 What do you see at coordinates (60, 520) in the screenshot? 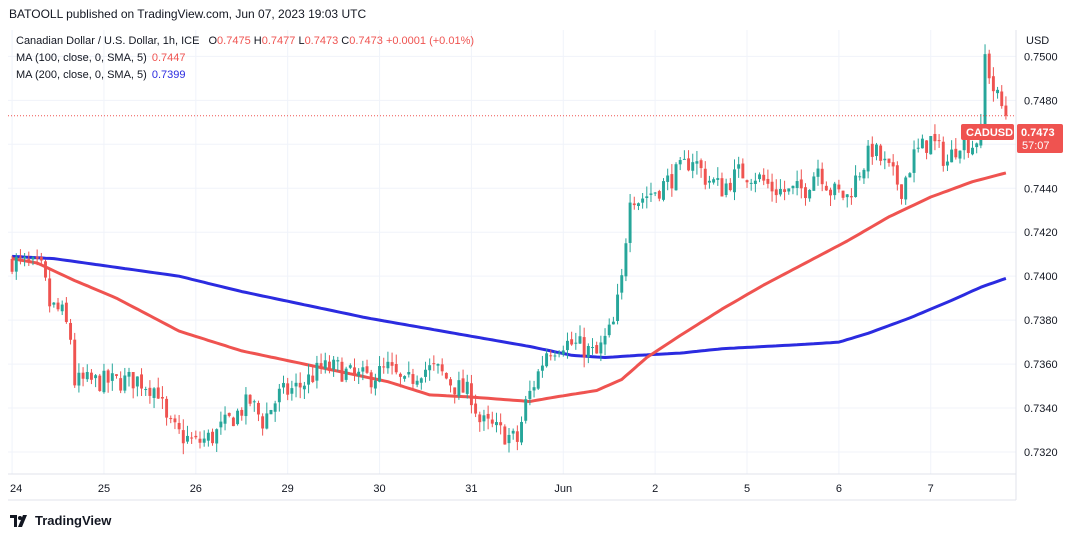
I see `tradingview-logo: TradingView` at bounding box center [60, 520].